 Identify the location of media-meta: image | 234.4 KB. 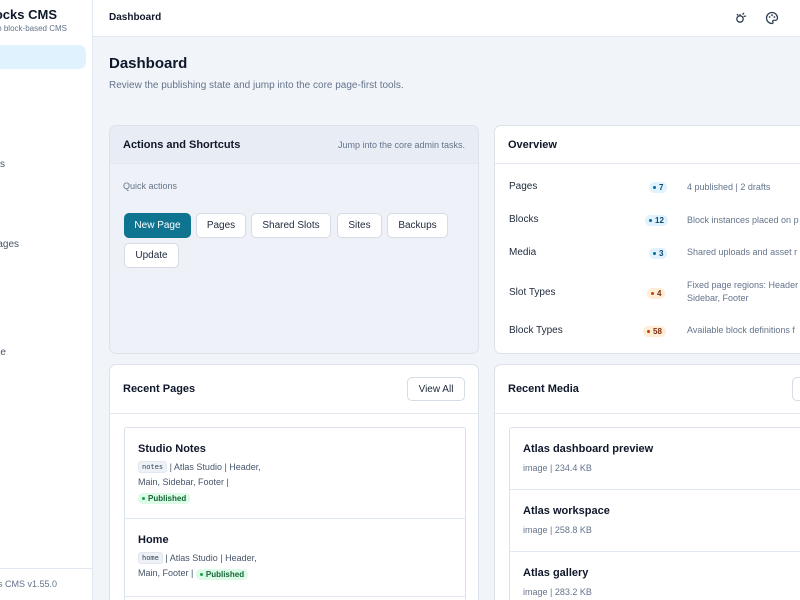
(557, 468).